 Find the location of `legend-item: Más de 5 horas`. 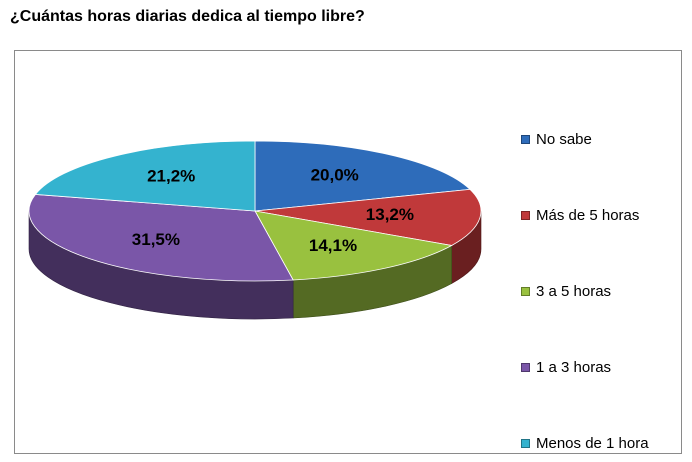

legend-item: Más de 5 horas is located at coordinates (580, 215).